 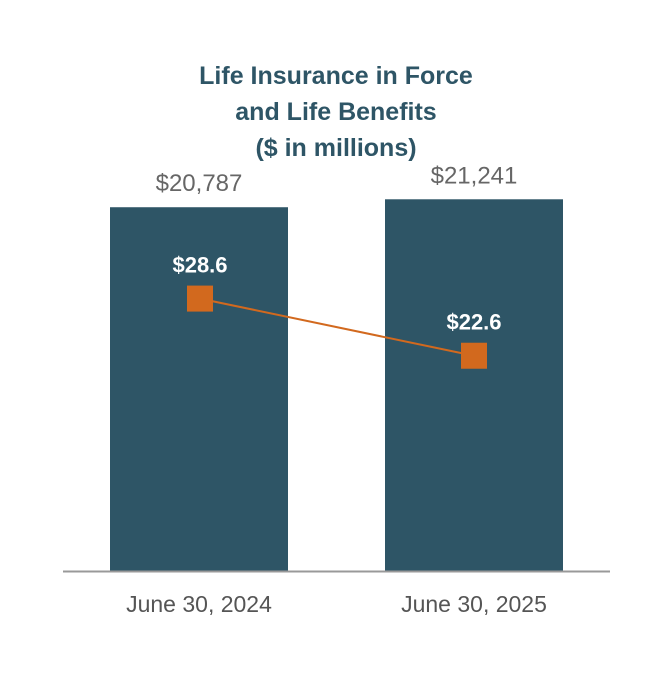 I want to click on x-tick-label-1: June 30, 2024, so click(x=199, y=604).